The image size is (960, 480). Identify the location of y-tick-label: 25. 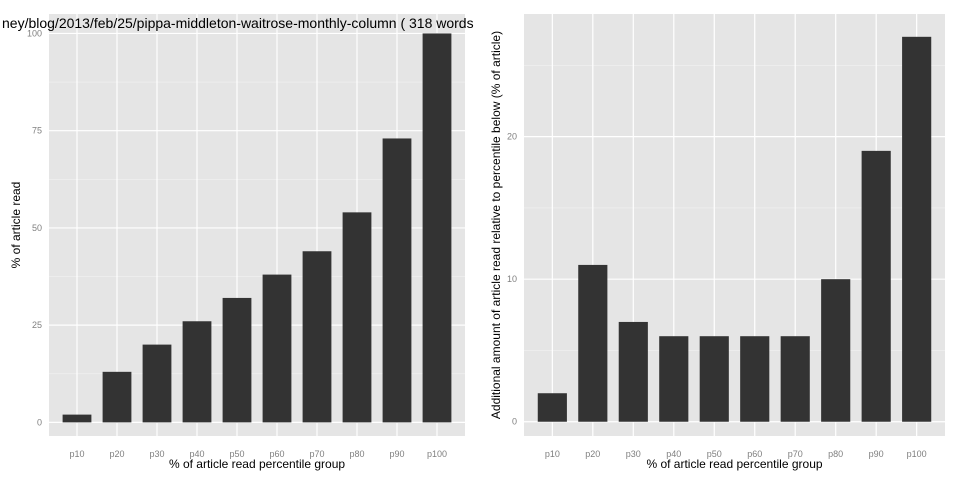
(37, 325).